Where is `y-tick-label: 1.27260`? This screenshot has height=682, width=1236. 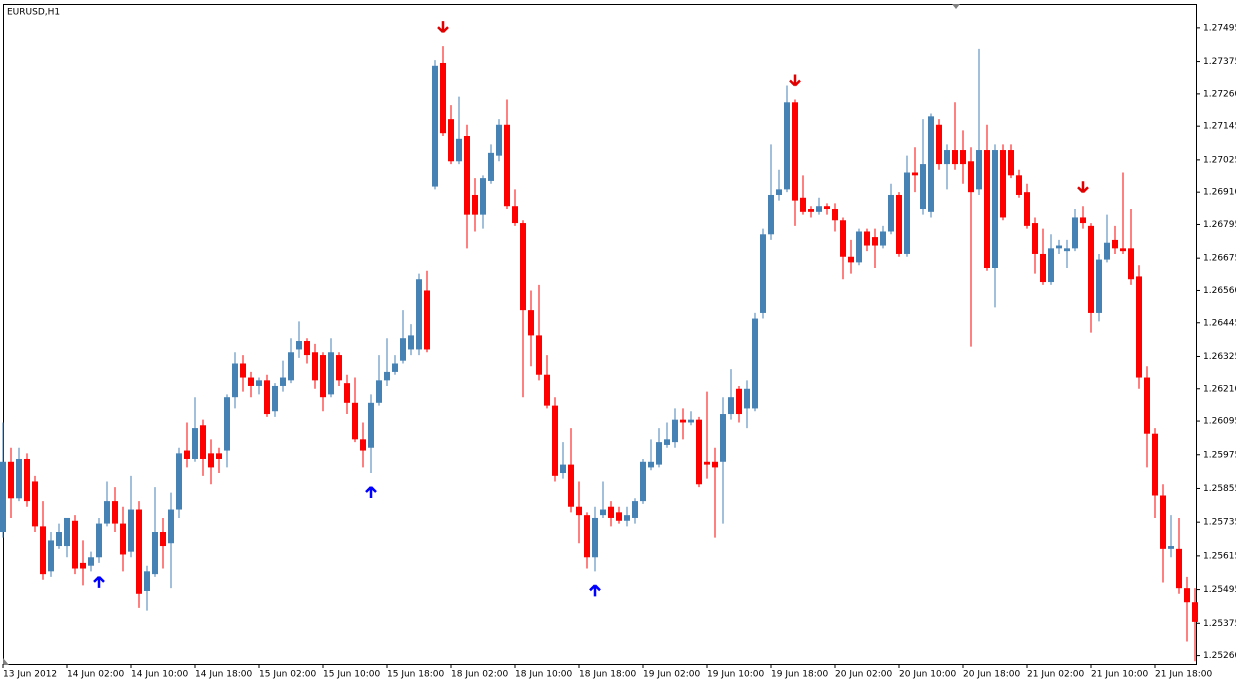
y-tick-label: 1.27260 is located at coordinates (1219, 94).